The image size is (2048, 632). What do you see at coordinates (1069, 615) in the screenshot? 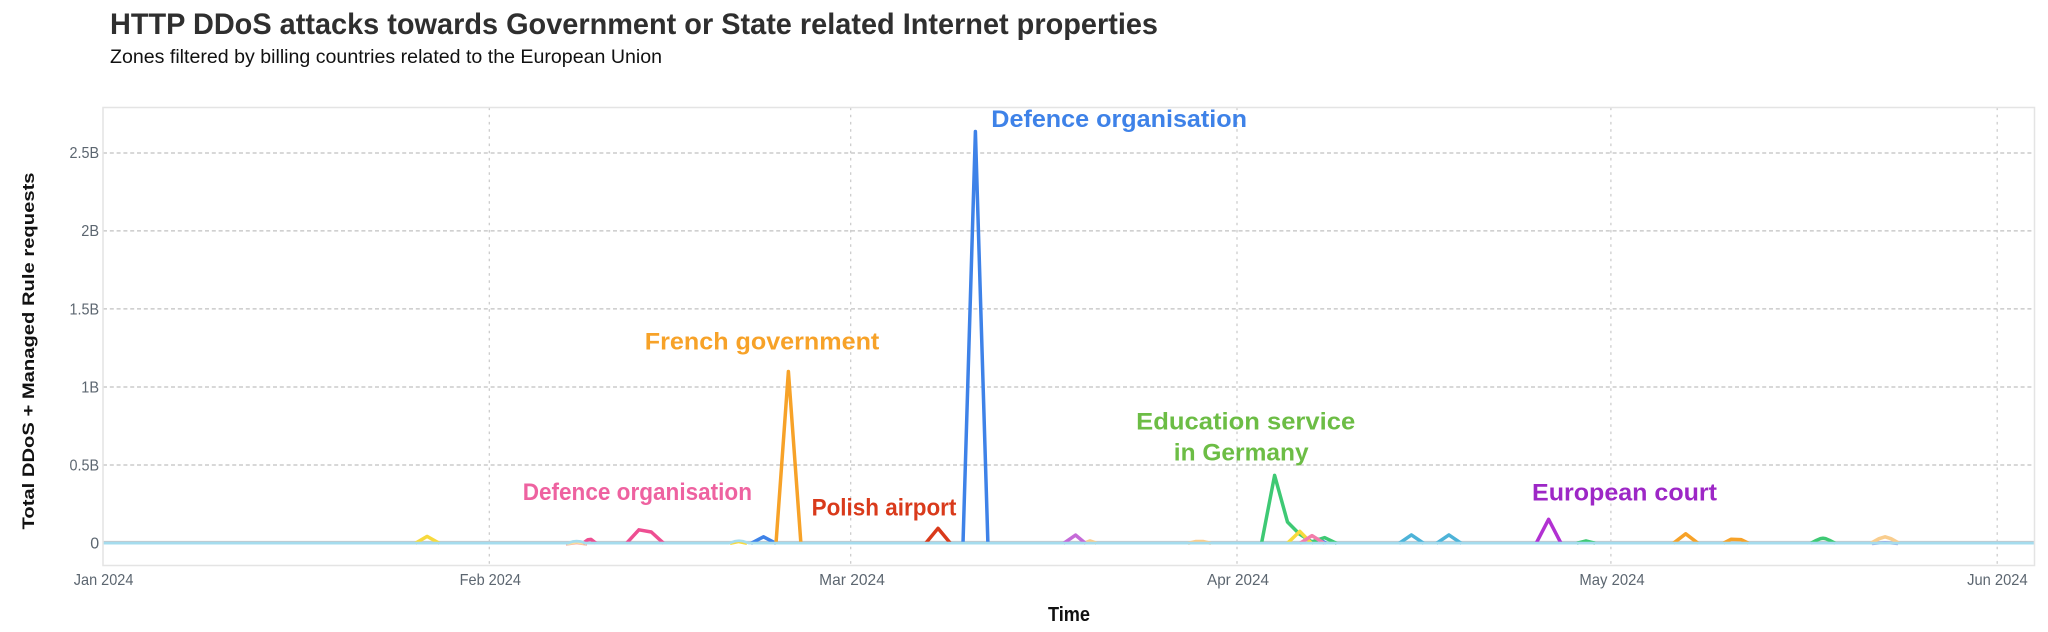
I see `svg-text: Time` at bounding box center [1069, 615].